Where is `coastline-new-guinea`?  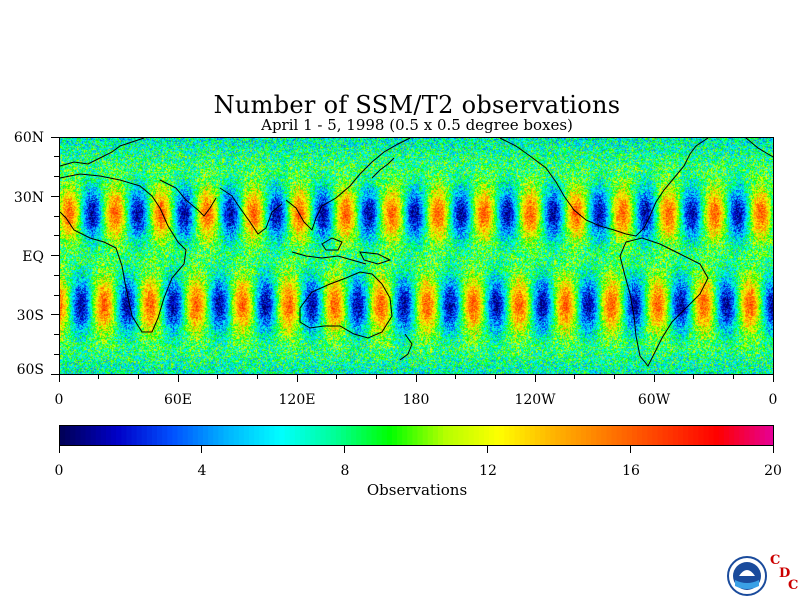 coastline-new-guinea is located at coordinates (375, 258).